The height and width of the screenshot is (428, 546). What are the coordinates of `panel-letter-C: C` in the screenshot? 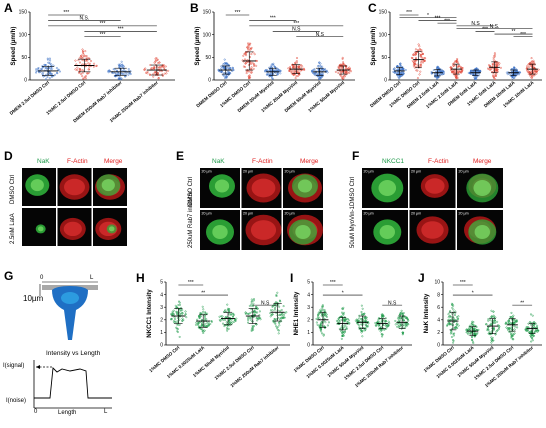 It's located at (372, 8).